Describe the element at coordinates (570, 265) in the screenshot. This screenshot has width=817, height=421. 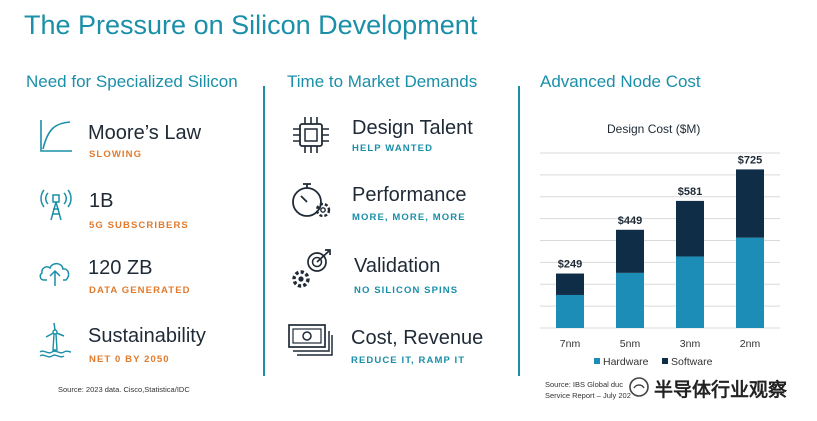
I see `total-label-7nm: $249` at that location.